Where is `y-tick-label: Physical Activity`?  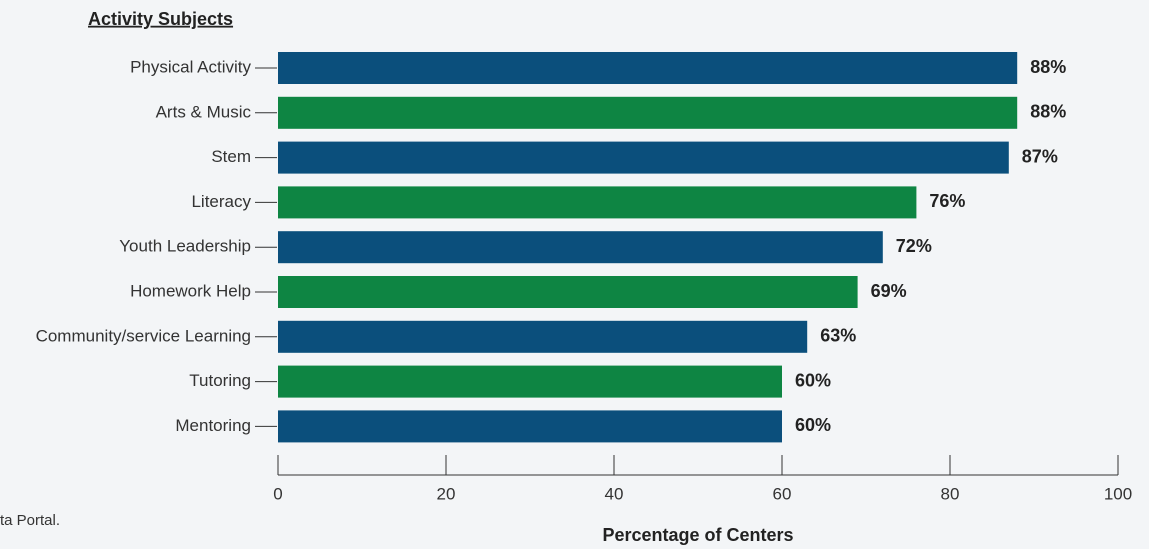 y-tick-label: Physical Activity is located at coordinates (190, 66).